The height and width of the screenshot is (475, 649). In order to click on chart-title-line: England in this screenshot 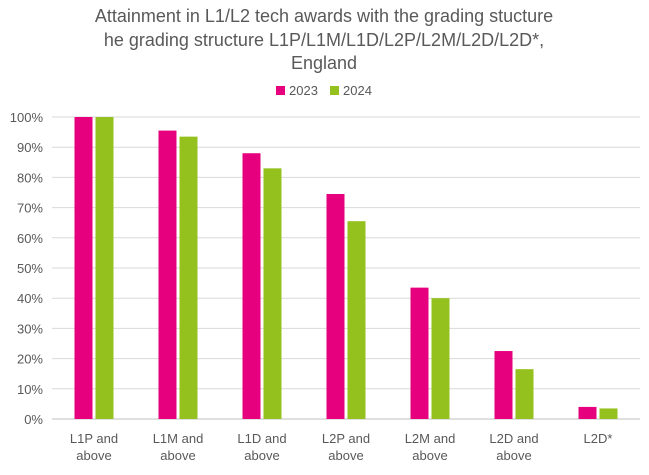, I will do `click(324, 63)`.